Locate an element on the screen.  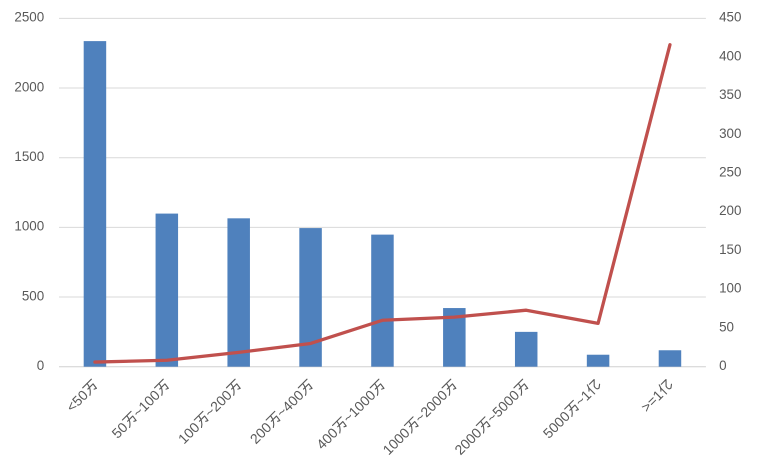
svg-text: 200 is located at coordinates (730, 210).